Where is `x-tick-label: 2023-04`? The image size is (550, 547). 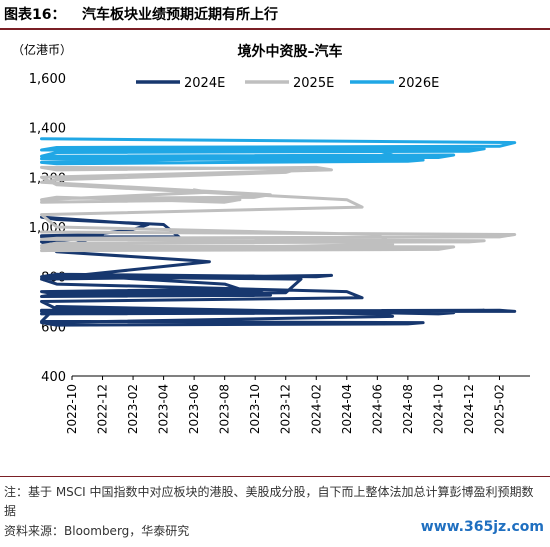 x-tick-label: 2023-04 is located at coordinates (164, 409).